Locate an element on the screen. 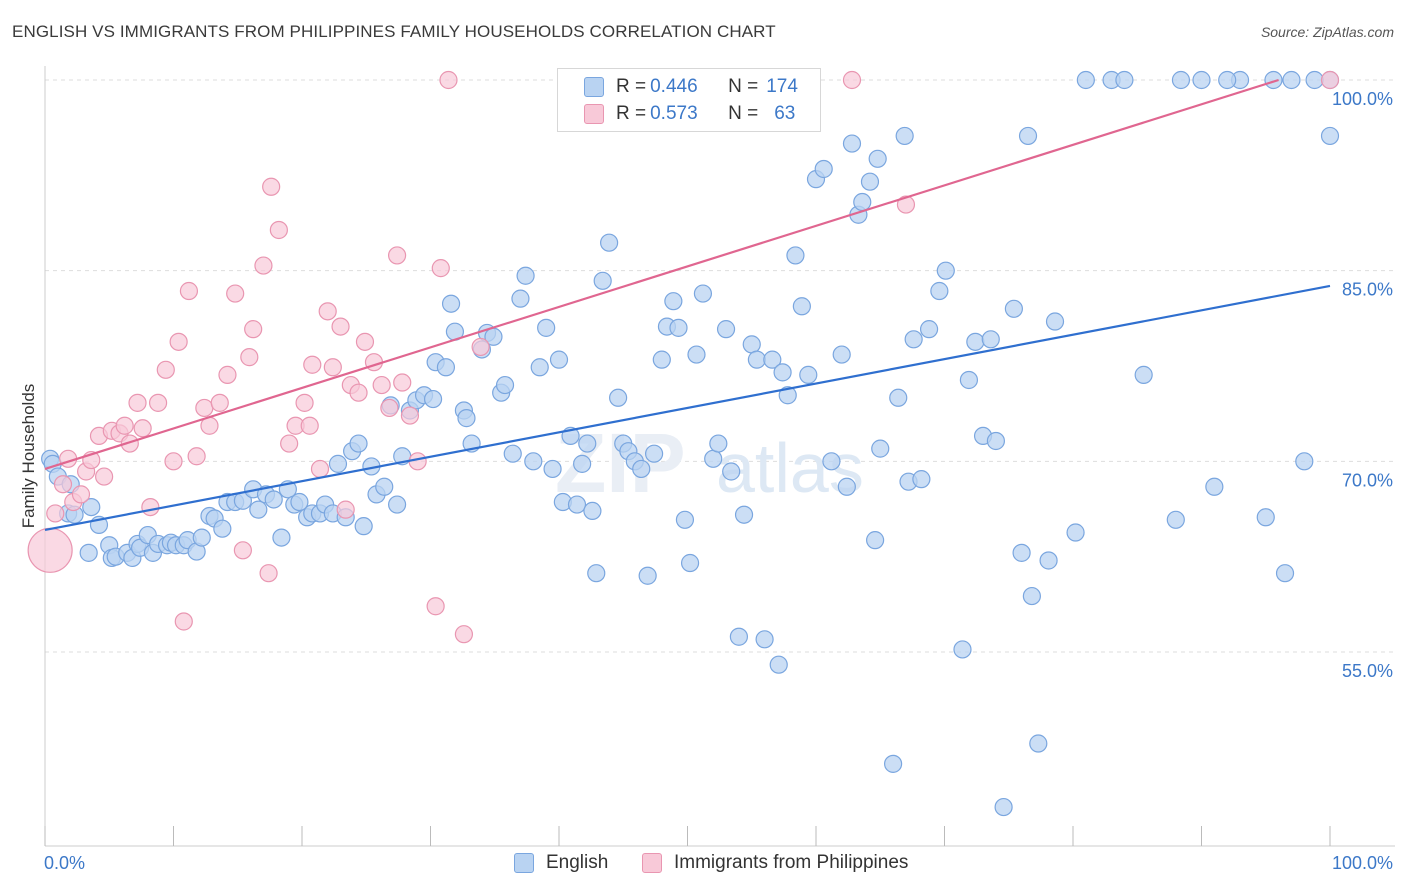  legend-n-value: 63 is located at coordinates (785, 113).